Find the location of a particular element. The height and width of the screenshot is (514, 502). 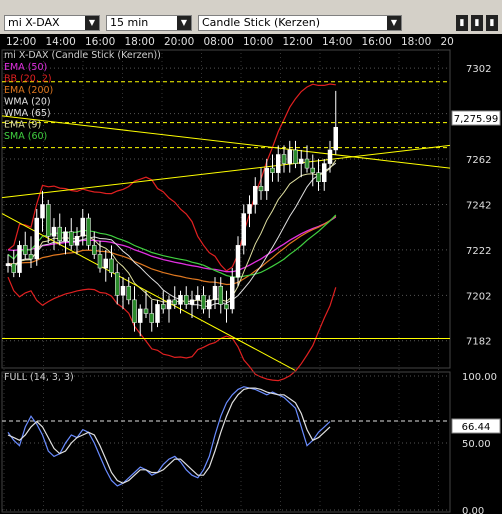

falling-trend-line is located at coordinates (226, 142).